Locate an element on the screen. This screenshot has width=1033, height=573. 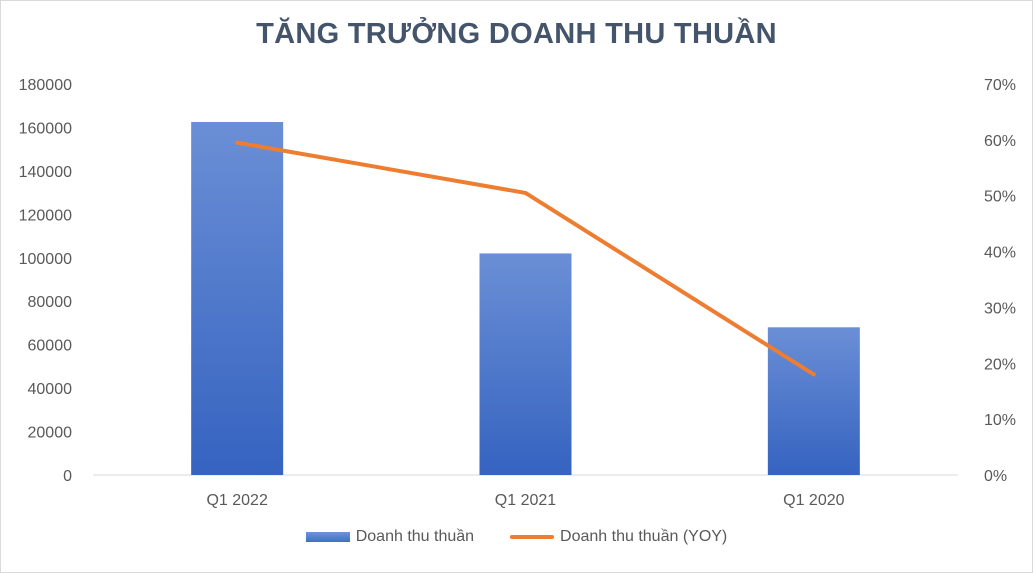
chart-legend: Doanh thu thuần Doanh thu thuần (YOY) is located at coordinates (516, 537).